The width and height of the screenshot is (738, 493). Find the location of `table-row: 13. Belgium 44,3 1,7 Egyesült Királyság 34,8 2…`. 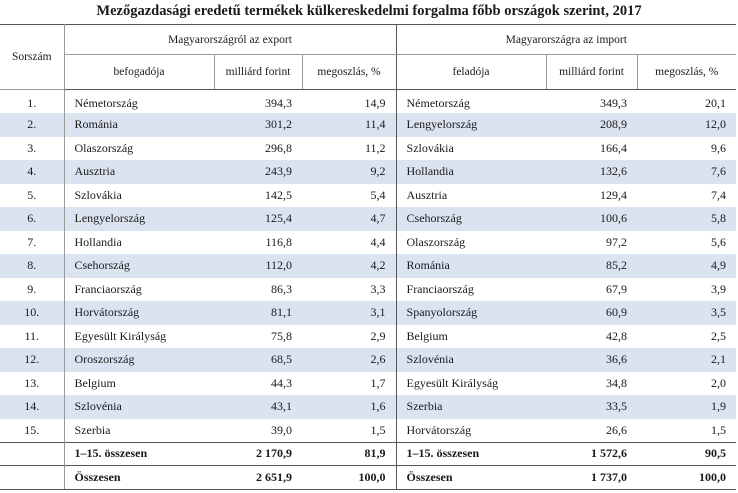

table-row: 13. Belgium 44,3 1,7 Egyesült Királyság 34,8 2… is located at coordinates (368, 383).